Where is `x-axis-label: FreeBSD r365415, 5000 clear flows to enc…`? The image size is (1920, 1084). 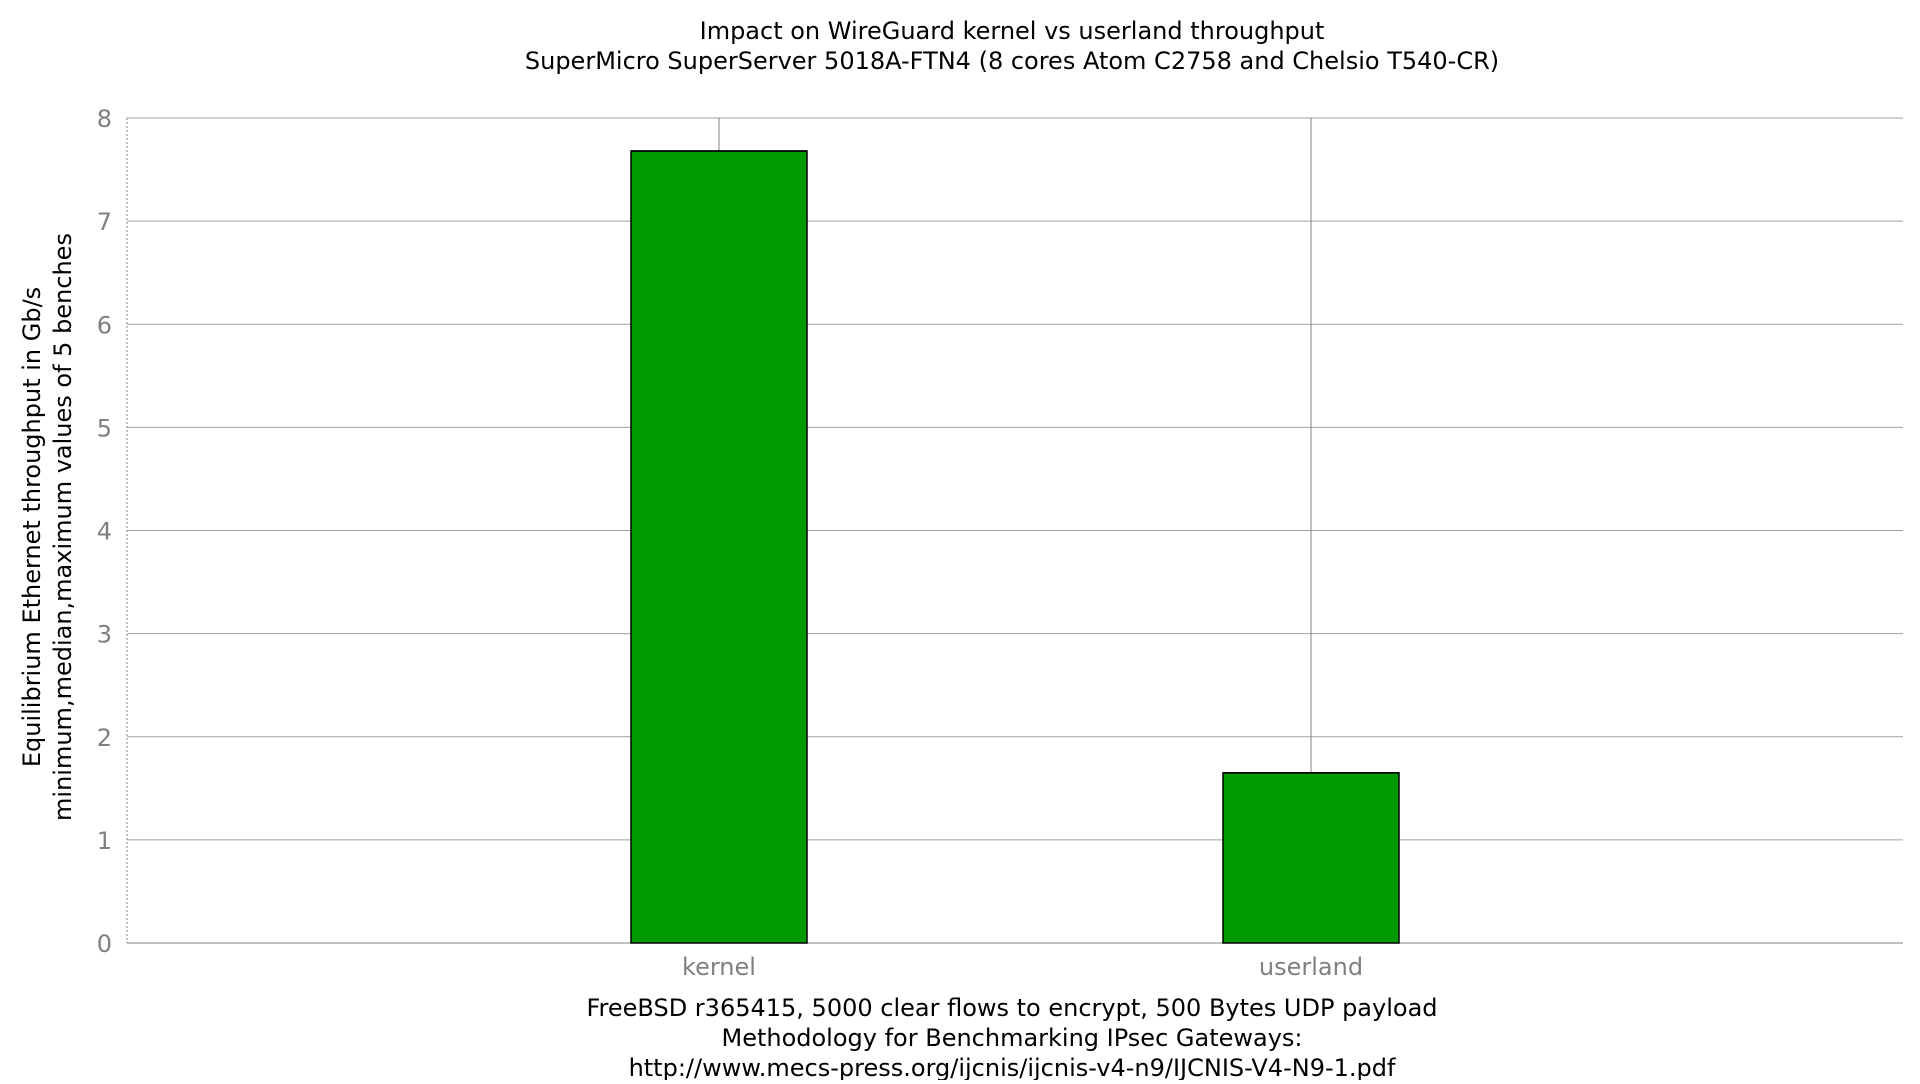
x-axis-label: FreeBSD r365415, 5000 clear flows to enc… is located at coordinates (1011, 1008).